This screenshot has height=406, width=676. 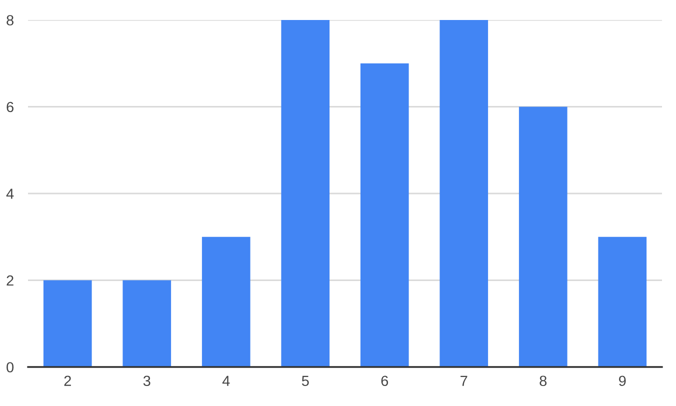 I want to click on x-tick-label: 7, so click(x=464, y=381).